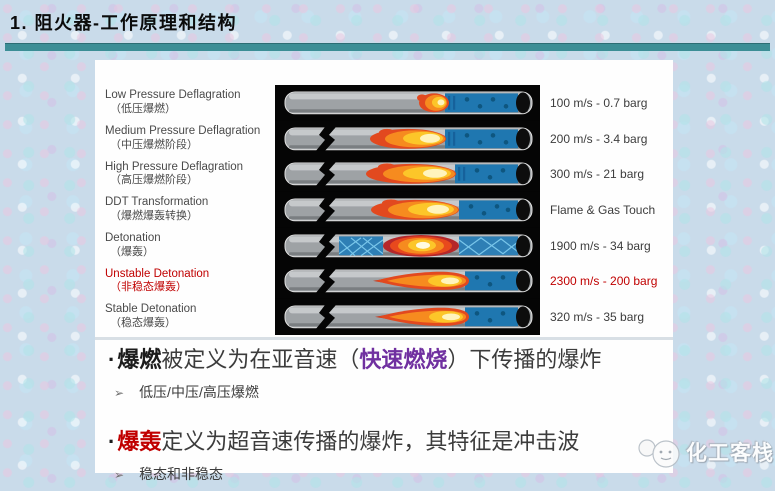 The image size is (775, 491). Describe the element at coordinates (157, 209) in the screenshot. I see `row-label: DDT Transformation （爆燃爆轰转换）` at that location.